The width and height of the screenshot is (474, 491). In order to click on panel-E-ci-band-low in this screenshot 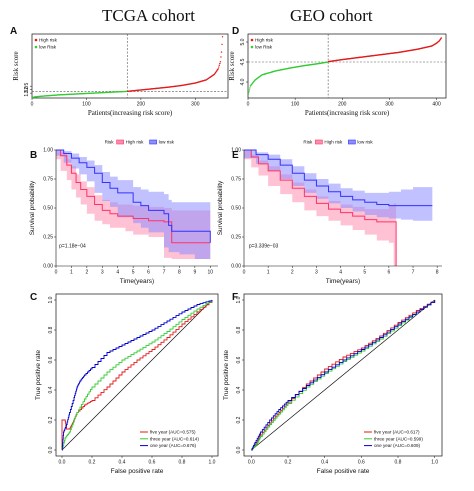, I will do `click(338, 185)`.